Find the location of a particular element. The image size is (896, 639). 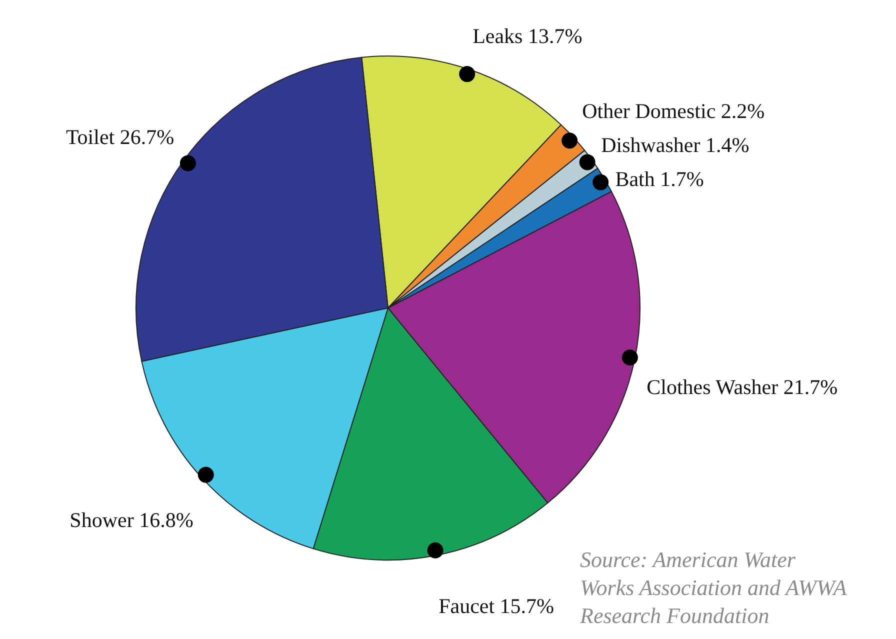

slice-label: Toilet 26.7% is located at coordinates (120, 136).